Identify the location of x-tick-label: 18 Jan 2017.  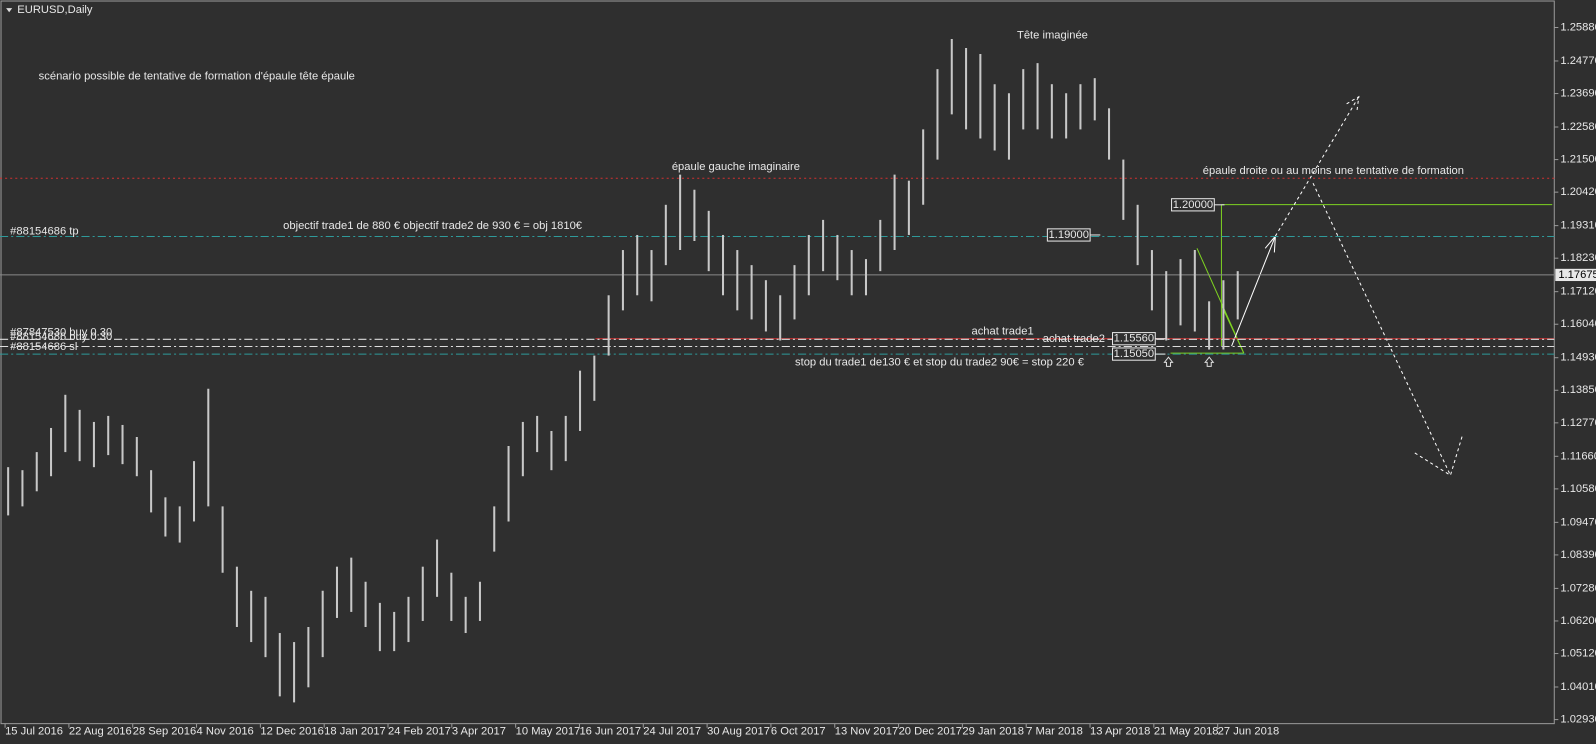
(355, 732).